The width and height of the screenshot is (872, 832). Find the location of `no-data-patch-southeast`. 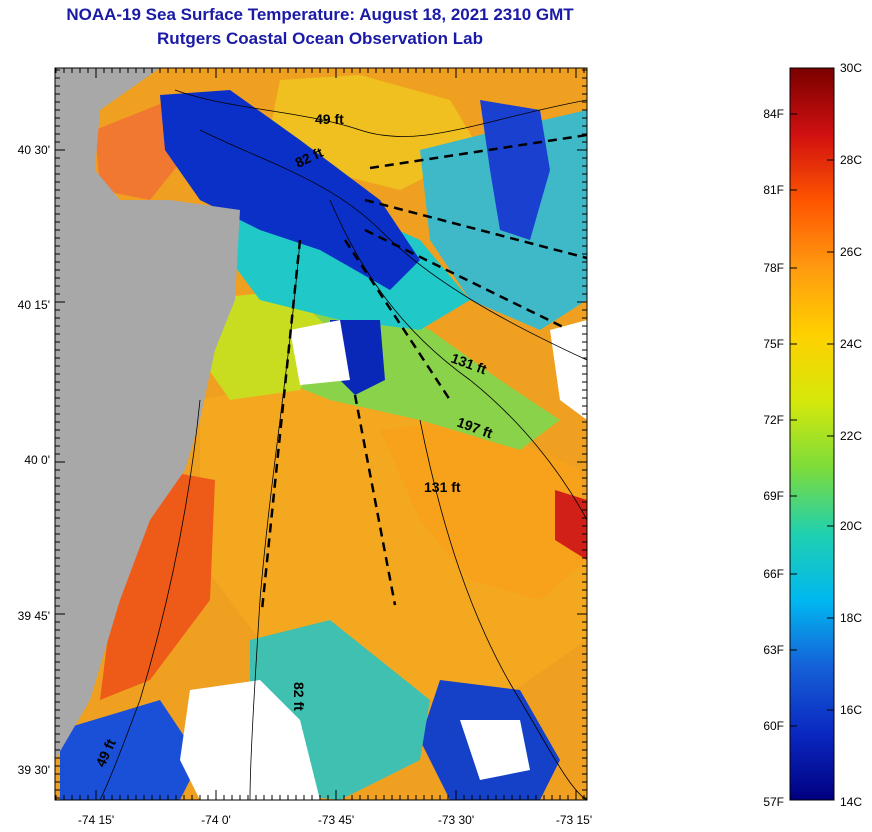

no-data-patch-southeast is located at coordinates (495, 750).